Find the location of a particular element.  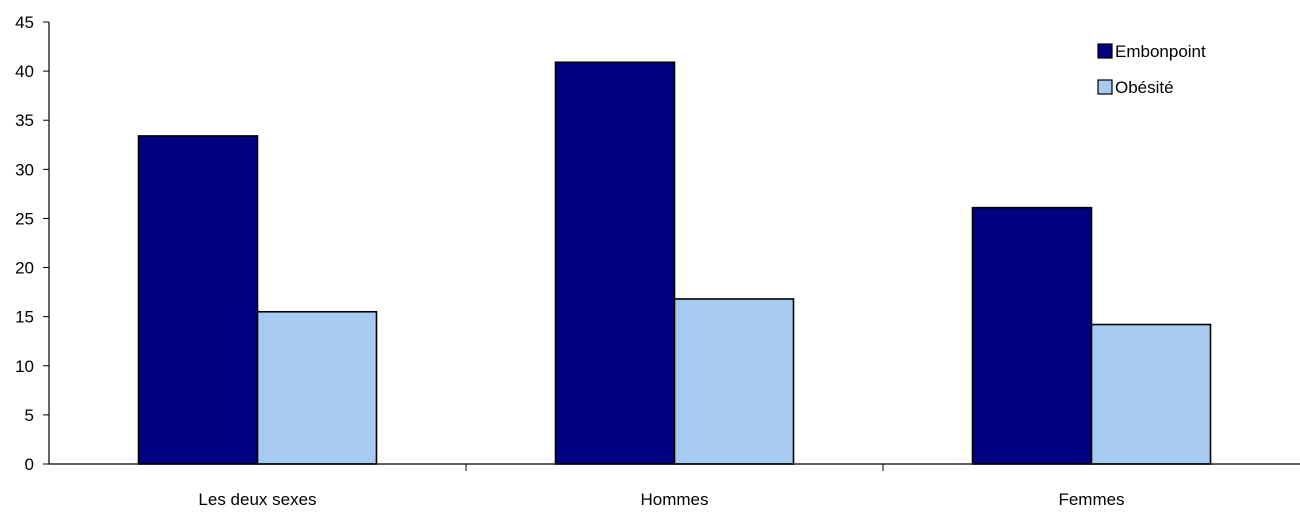

x-tick-label: Hommes is located at coordinates (674, 499).